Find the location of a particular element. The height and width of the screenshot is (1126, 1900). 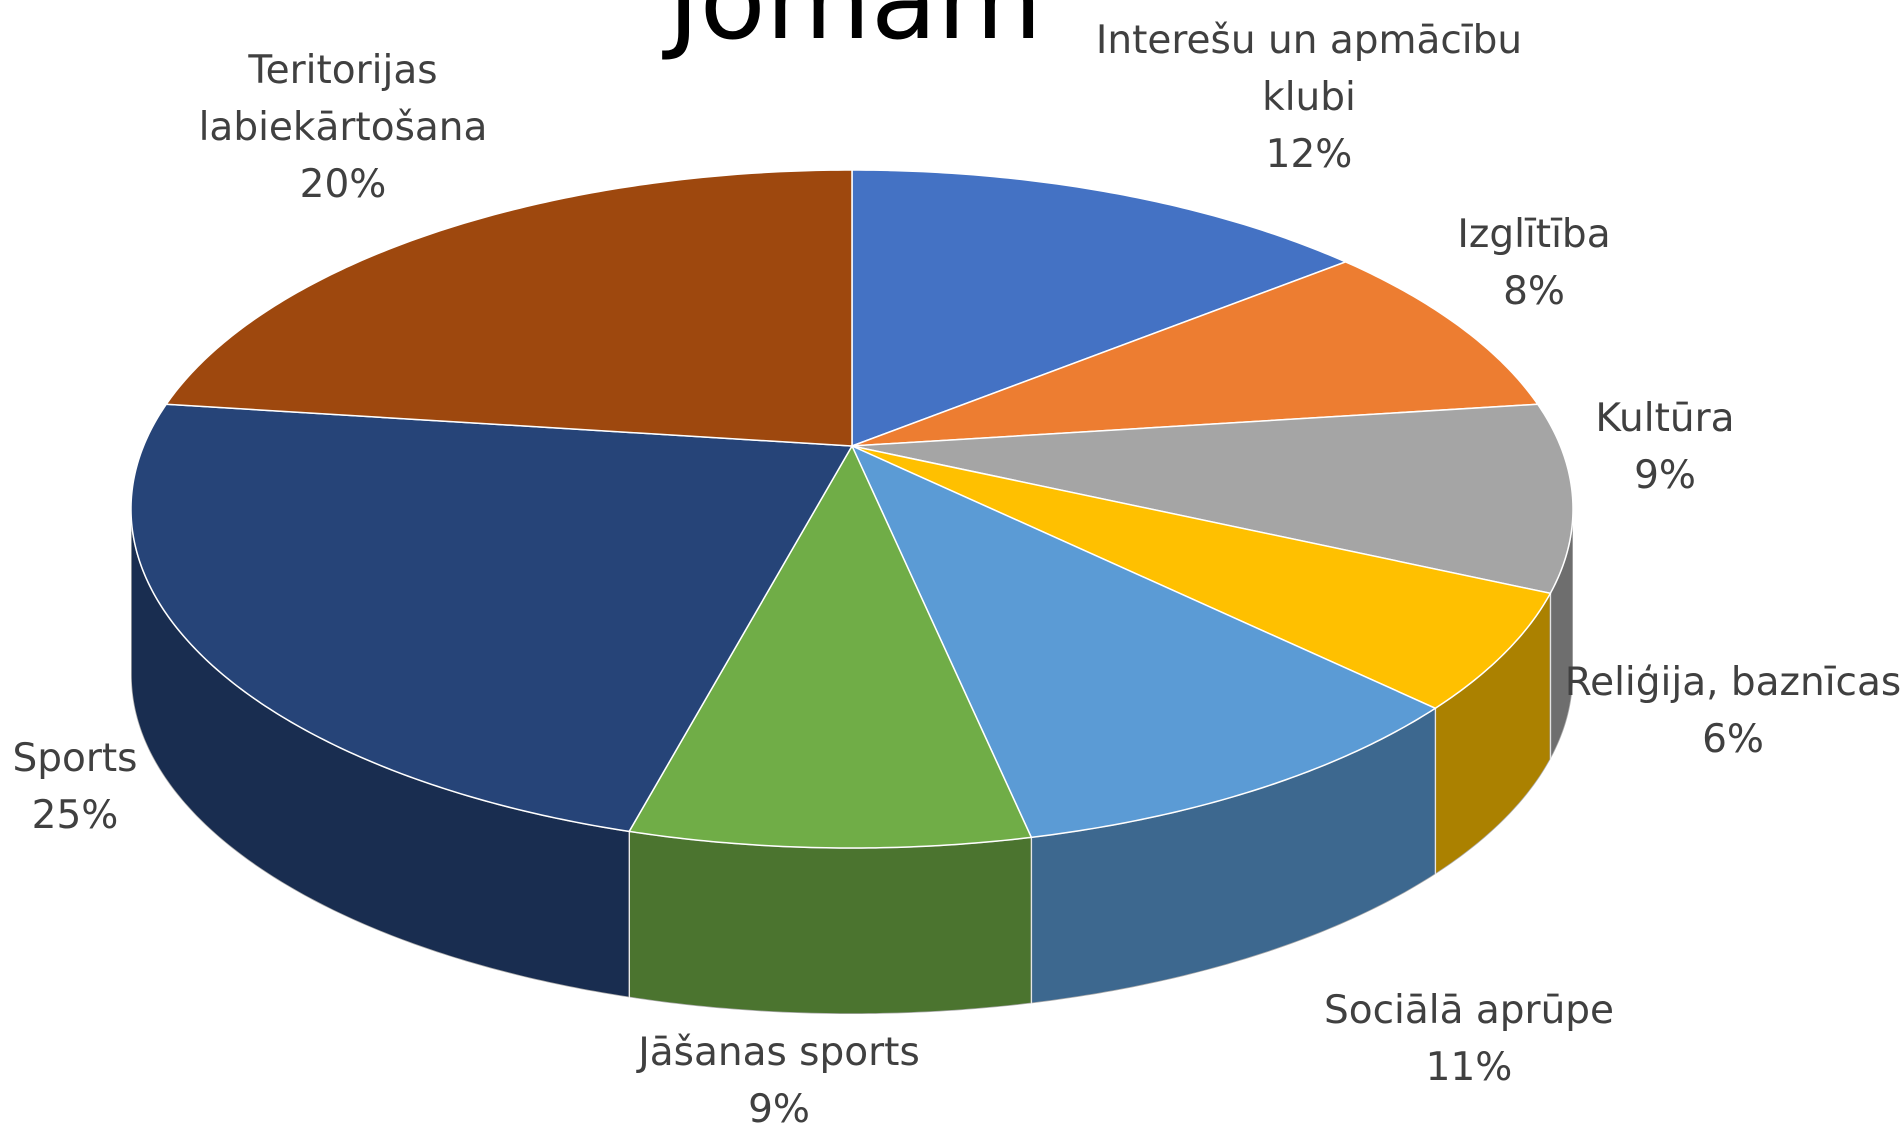

label-name: Sports is located at coordinates (75, 758).